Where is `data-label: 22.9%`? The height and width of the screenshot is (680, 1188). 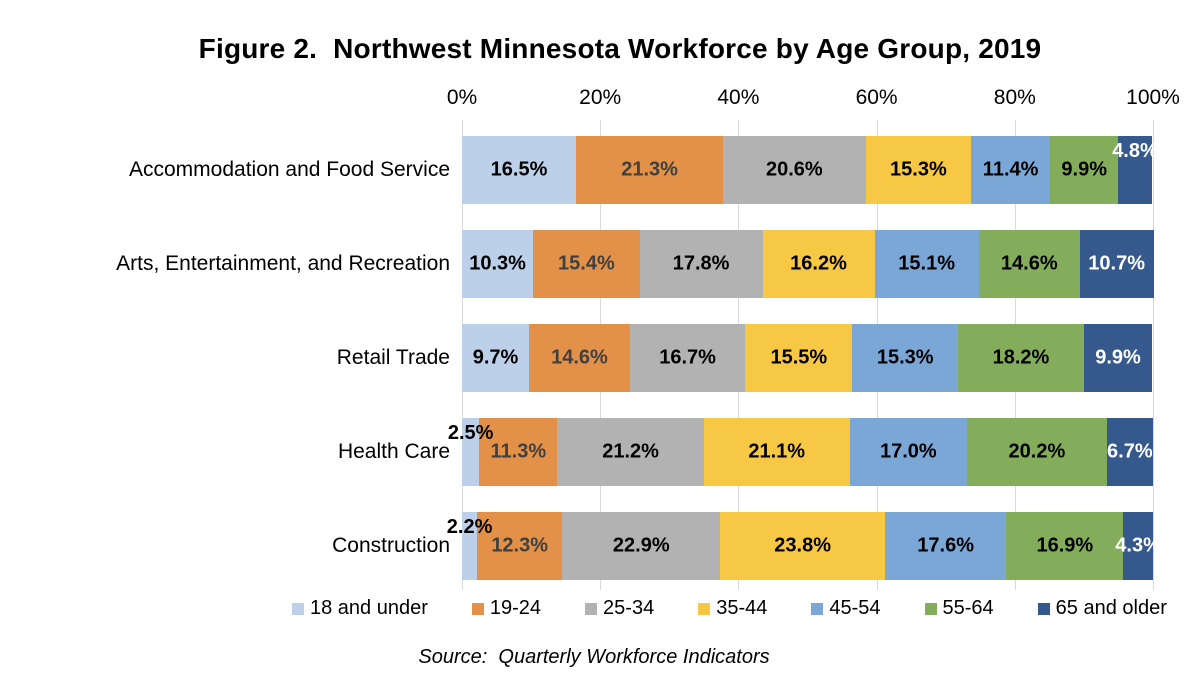 data-label: 22.9% is located at coordinates (641, 545).